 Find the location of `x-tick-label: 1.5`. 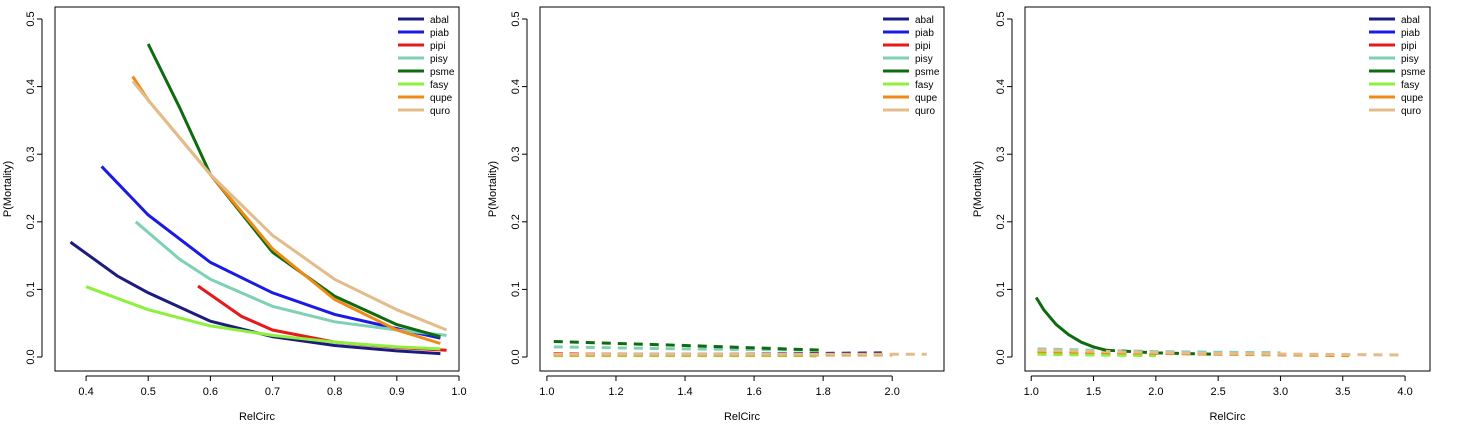

x-tick-label: 1.5 is located at coordinates (1093, 392).